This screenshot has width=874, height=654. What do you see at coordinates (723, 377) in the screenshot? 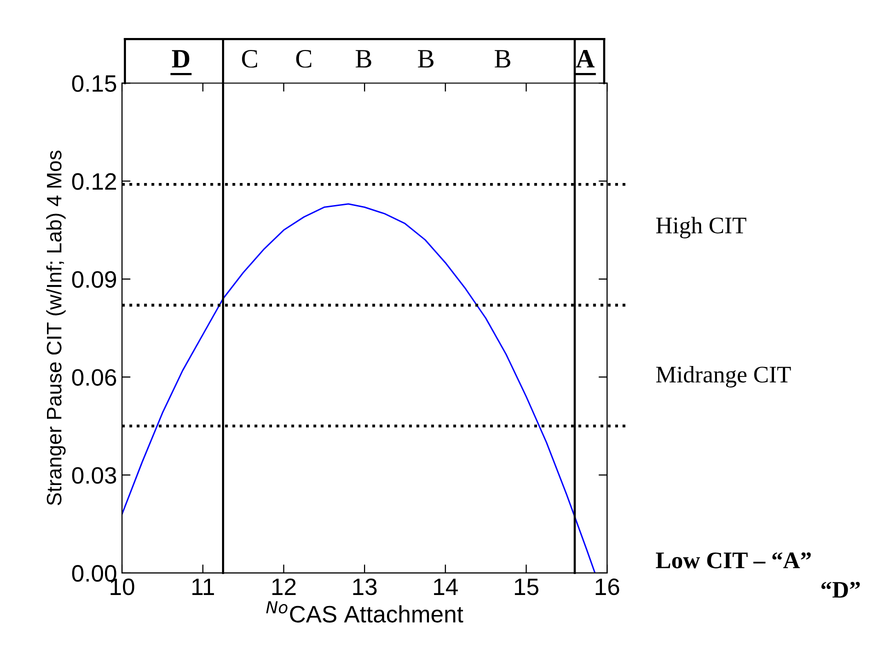
I see `text: Midrange CIT` at bounding box center [723, 377].